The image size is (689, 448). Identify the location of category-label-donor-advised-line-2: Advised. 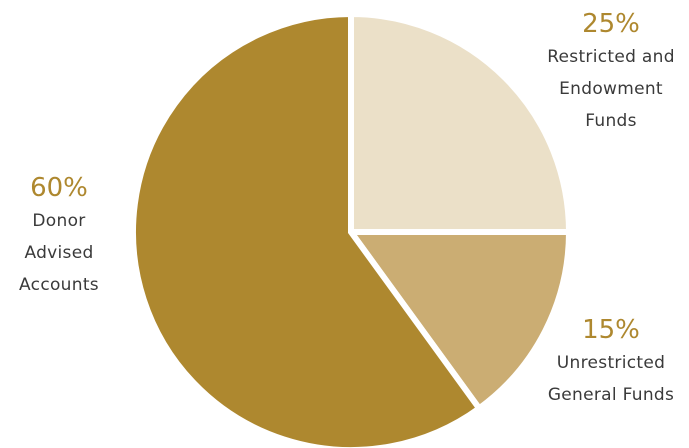
(58, 253).